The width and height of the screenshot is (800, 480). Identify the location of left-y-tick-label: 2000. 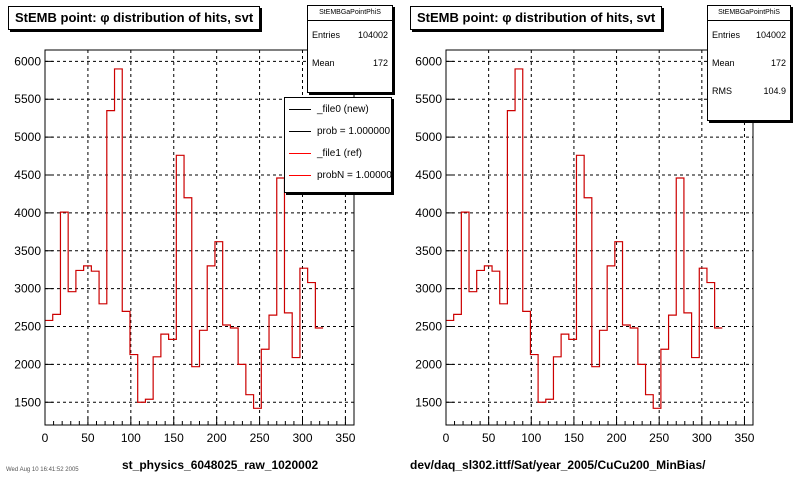
(27, 364).